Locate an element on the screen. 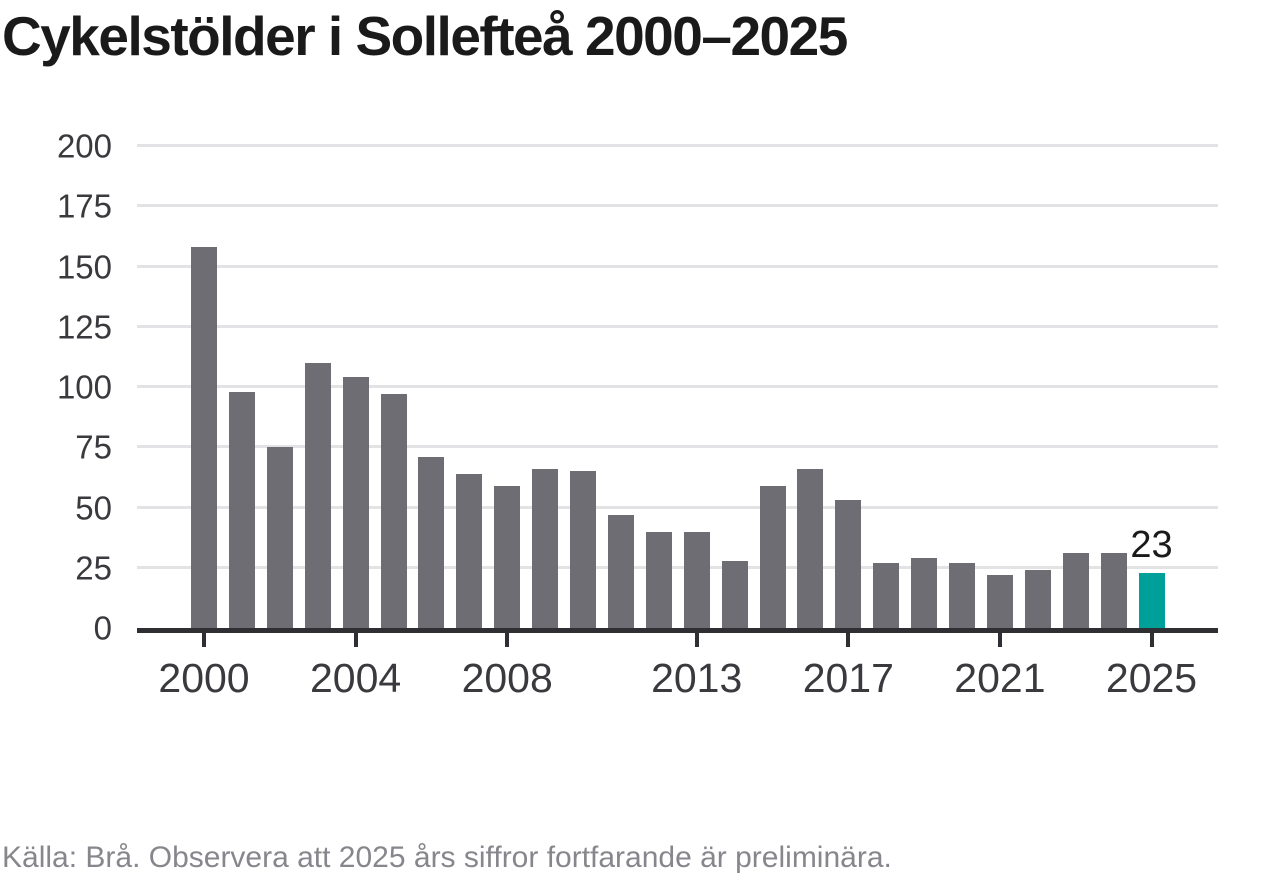 This screenshot has height=879, width=1262. x-tick-label-2004: 2004 is located at coordinates (355, 678).